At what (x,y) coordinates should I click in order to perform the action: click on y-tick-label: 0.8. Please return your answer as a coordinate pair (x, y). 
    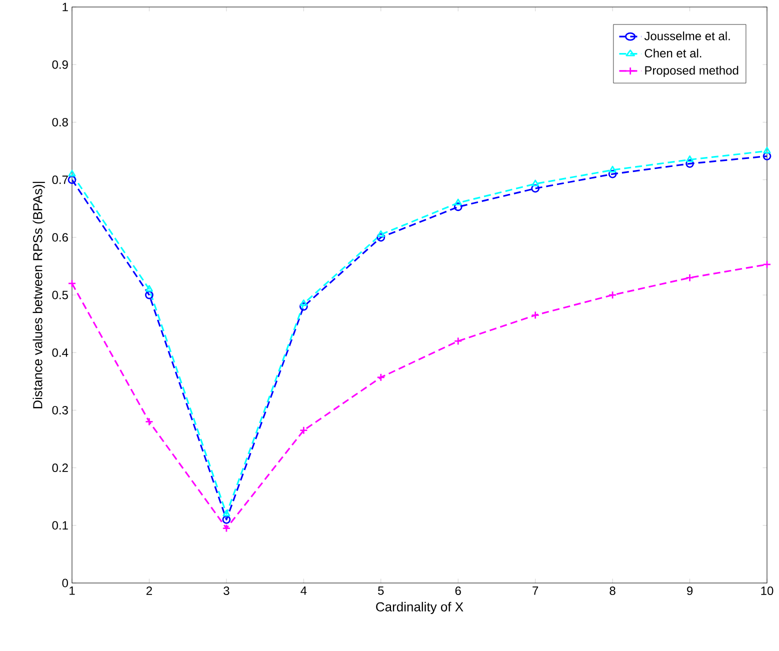
    Looking at the image, I should click on (60, 122).